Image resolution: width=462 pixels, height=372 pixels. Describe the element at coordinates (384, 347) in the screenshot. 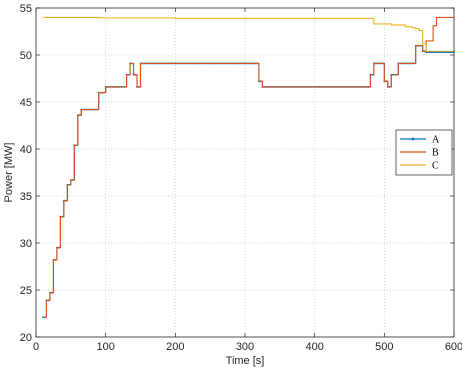

I see `x-tick-label: 500` at that location.